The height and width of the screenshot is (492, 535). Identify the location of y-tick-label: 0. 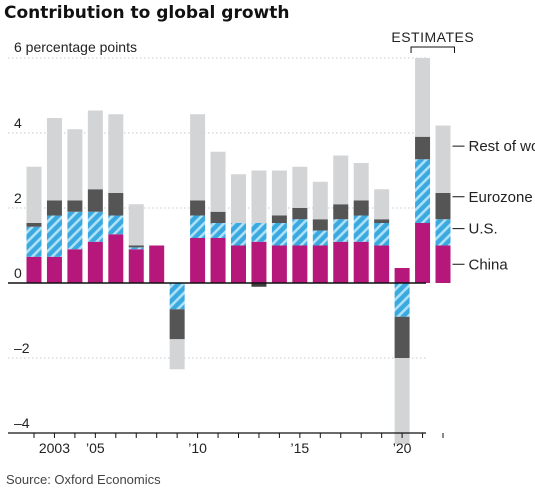
(18, 273).